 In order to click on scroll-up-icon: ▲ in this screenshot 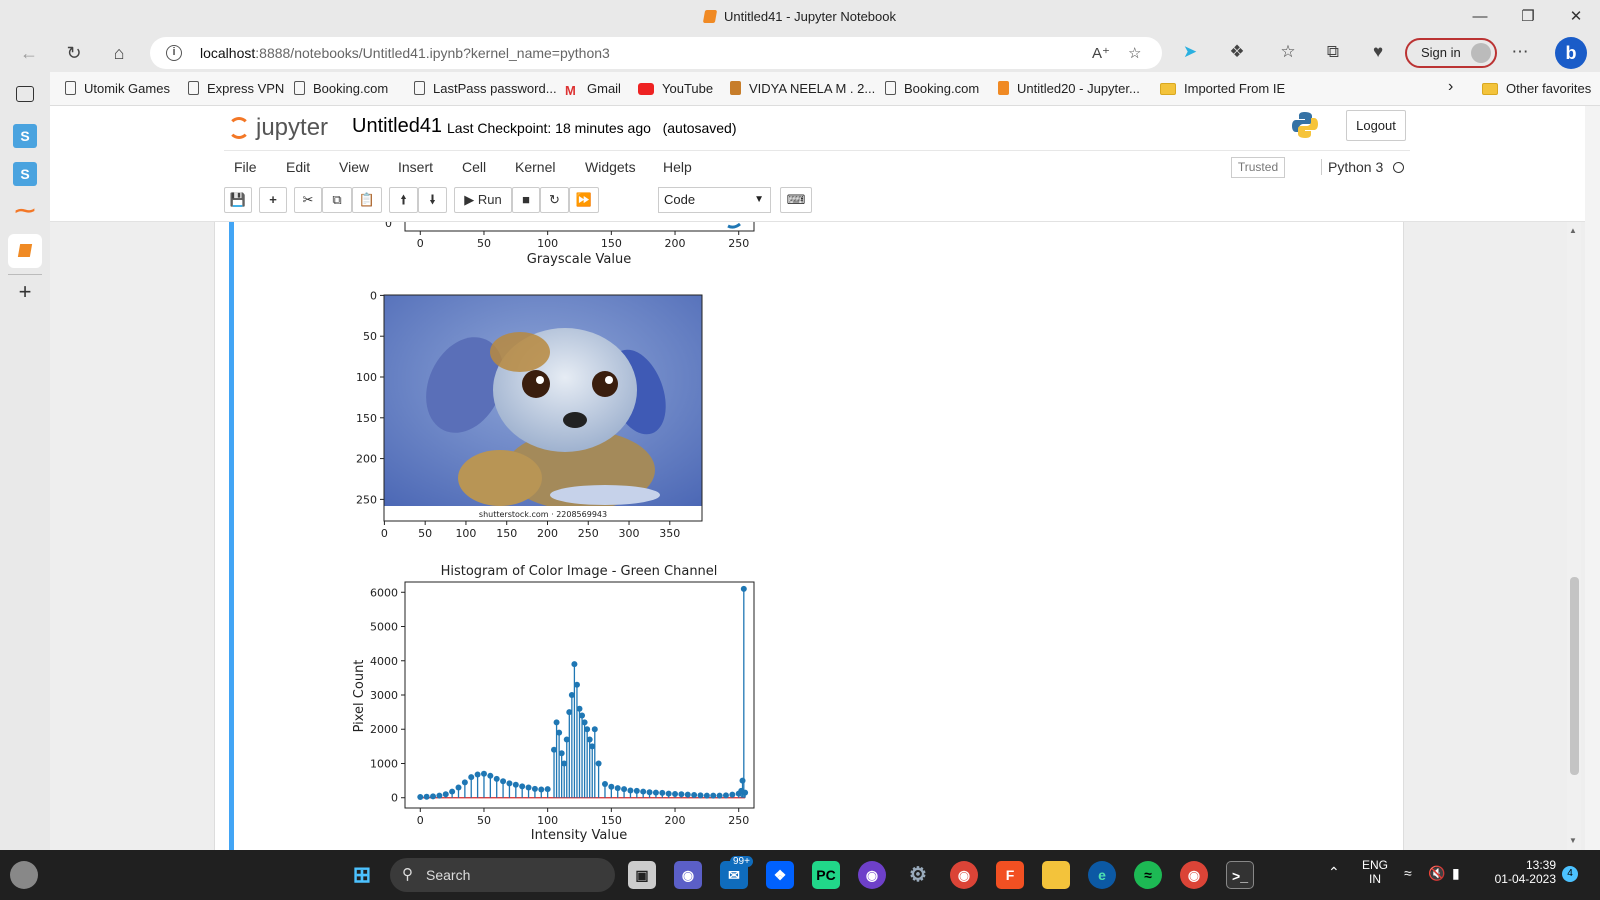, I will do `click(1573, 230)`.